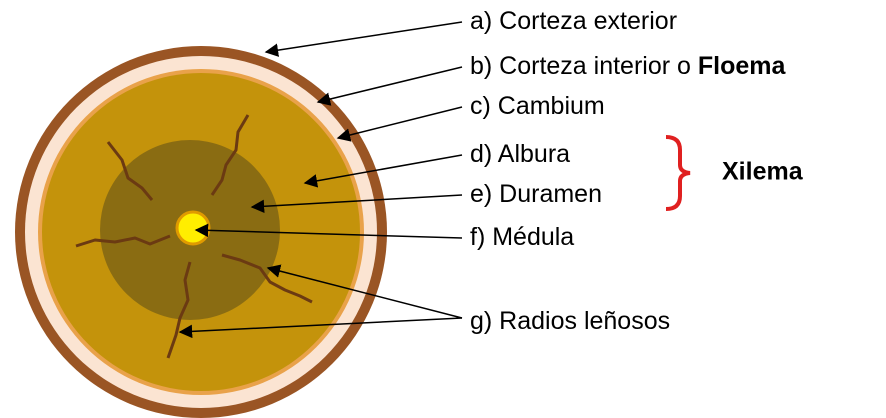 This screenshot has width=886, height=418. What do you see at coordinates (742, 66) in the screenshot?
I see `label-bold: Floema` at bounding box center [742, 66].